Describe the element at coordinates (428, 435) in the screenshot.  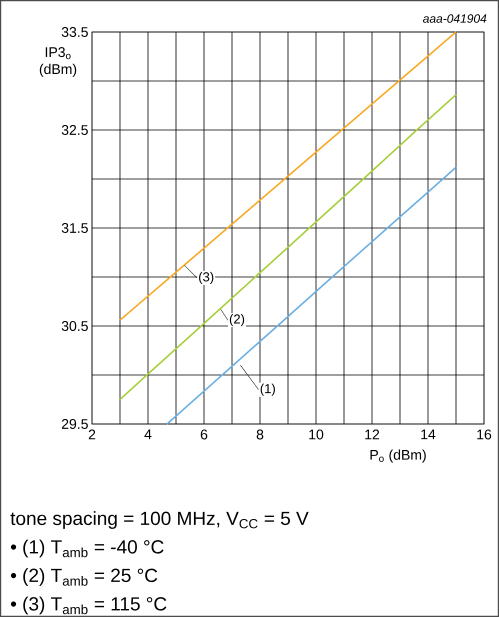
I see `x-tick-label: 14` at that location.